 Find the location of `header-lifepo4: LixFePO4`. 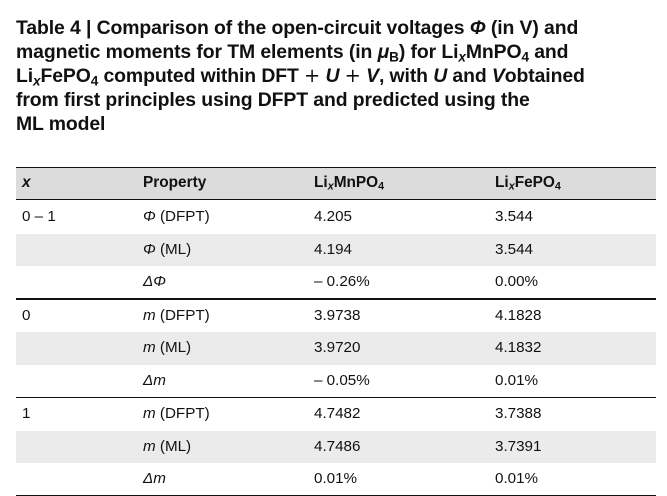

header-lifepo4: LixFePO4 is located at coordinates (528, 183).